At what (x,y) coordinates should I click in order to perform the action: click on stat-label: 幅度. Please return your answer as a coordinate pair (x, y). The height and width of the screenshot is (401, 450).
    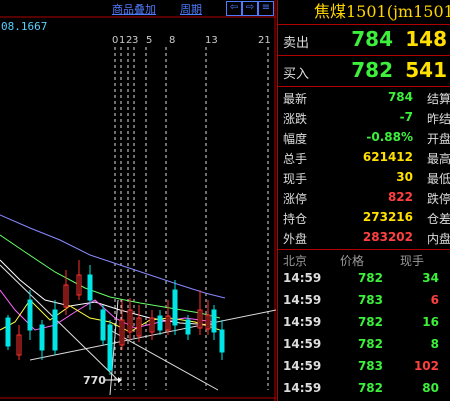
    Looking at the image, I should click on (295, 139).